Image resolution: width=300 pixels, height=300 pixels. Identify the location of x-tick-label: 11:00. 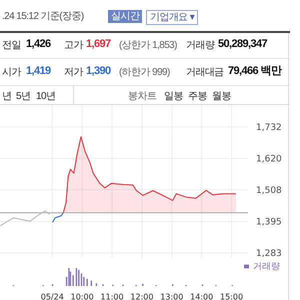
(112, 296).